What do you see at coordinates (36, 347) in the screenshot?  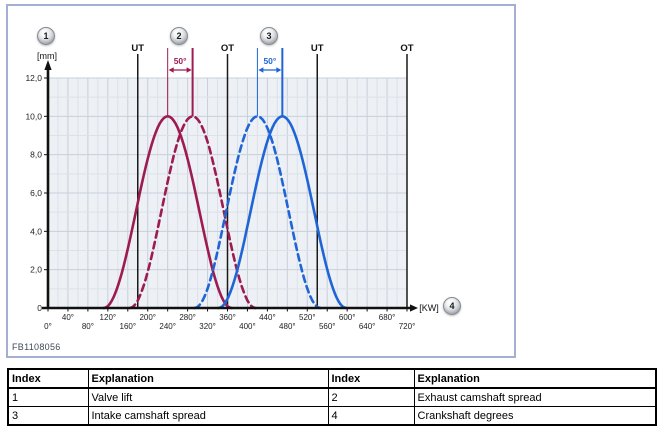 I see `figure-code: FB1108056` at bounding box center [36, 347].